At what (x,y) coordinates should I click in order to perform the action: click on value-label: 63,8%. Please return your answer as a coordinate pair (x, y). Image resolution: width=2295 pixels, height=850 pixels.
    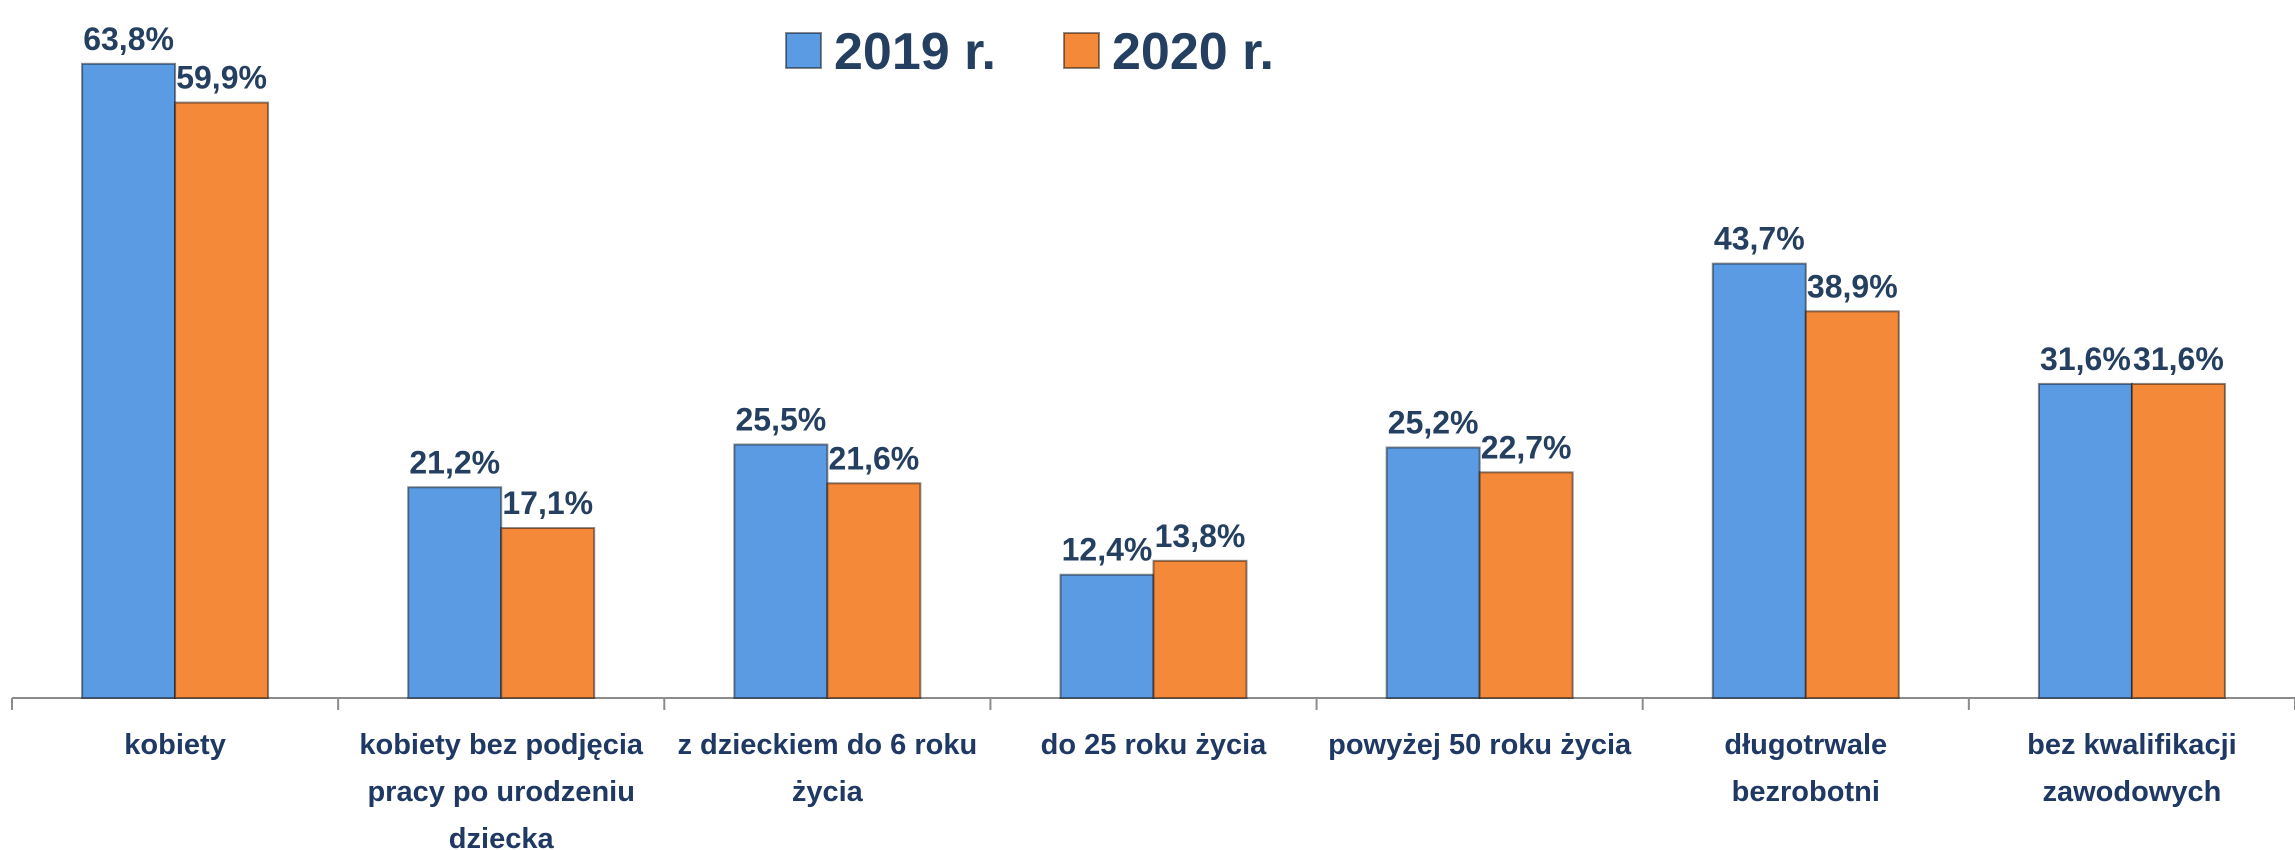
    Looking at the image, I should click on (128, 39).